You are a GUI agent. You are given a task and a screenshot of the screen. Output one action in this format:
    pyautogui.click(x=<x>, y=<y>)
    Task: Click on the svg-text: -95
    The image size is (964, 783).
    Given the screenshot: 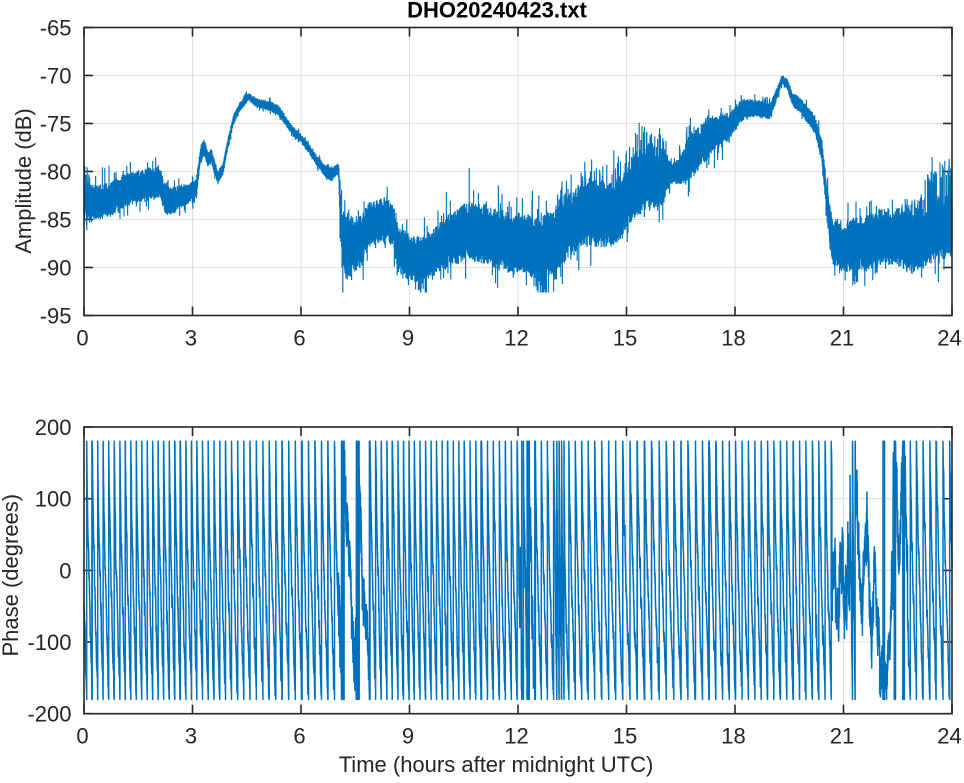 What is the action you would take?
    pyautogui.click(x=56, y=316)
    